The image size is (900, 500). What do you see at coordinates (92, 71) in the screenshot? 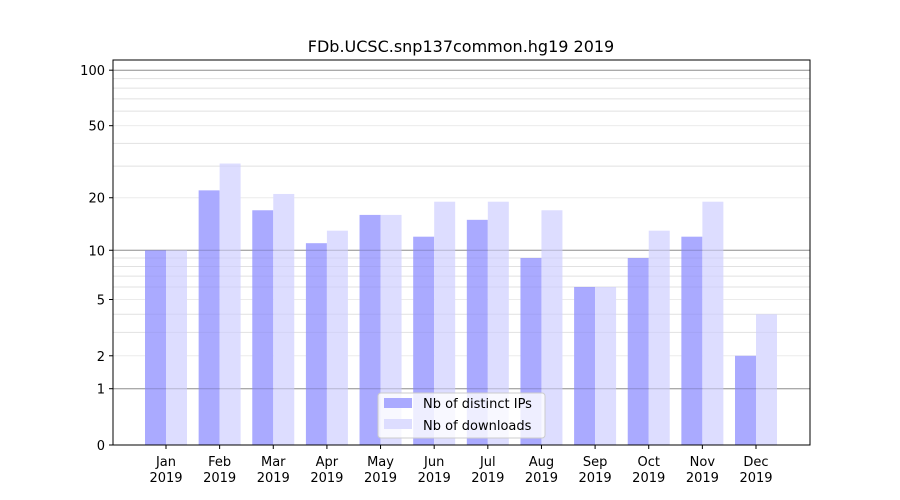
I see `y-tick-label: 100` at bounding box center [92, 71].